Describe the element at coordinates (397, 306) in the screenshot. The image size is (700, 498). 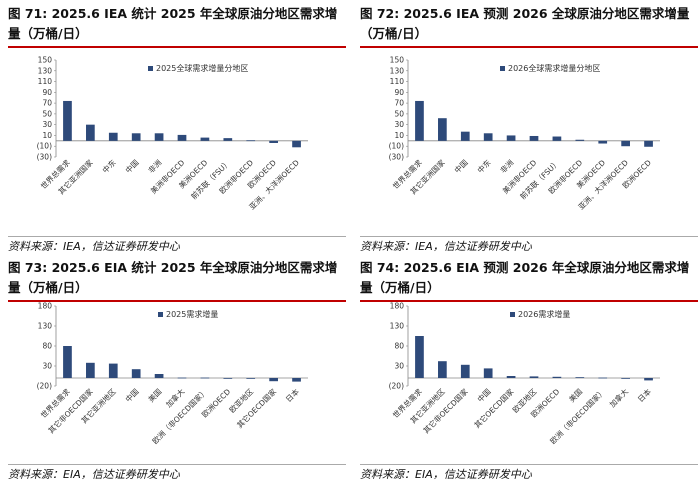
I see `y-tick-label: 180` at that location.